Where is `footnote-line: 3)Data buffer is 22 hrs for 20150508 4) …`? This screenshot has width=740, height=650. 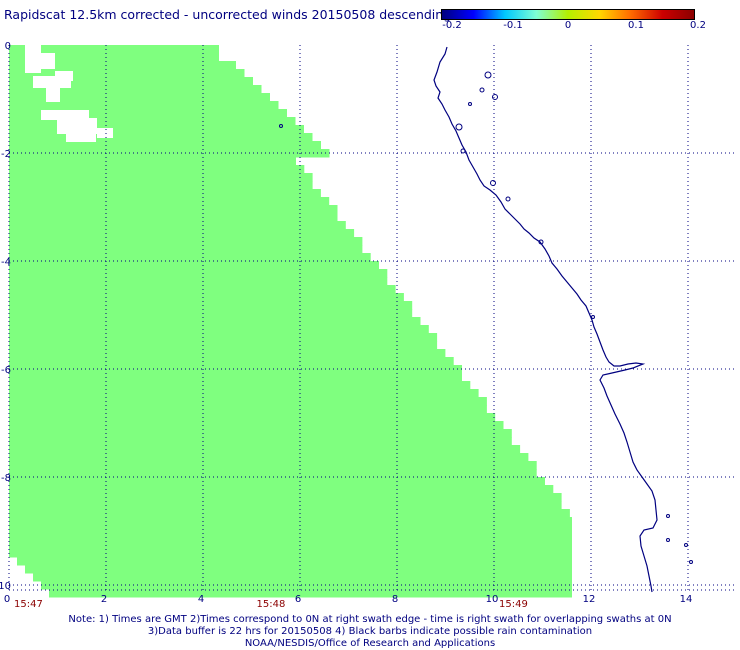 footnote-line: 3)Data buffer is 22 hrs for 20150508 4) … is located at coordinates (370, 631).